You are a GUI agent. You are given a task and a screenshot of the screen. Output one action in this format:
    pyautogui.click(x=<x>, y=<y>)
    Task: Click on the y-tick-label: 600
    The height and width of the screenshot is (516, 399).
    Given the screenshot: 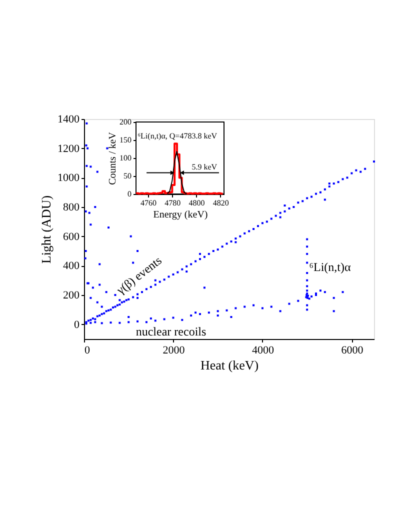 What is the action you would take?
    pyautogui.click(x=71, y=236)
    